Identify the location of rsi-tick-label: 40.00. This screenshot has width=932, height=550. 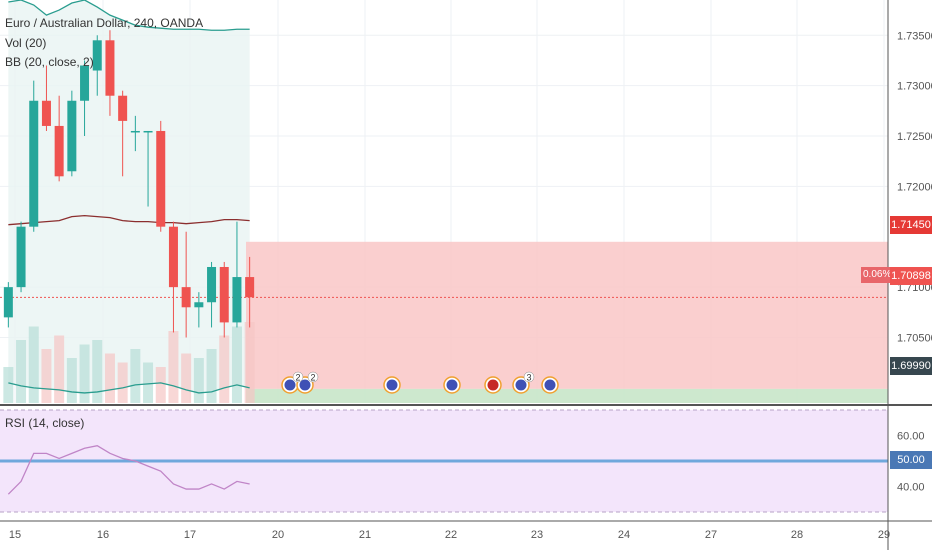
(911, 488).